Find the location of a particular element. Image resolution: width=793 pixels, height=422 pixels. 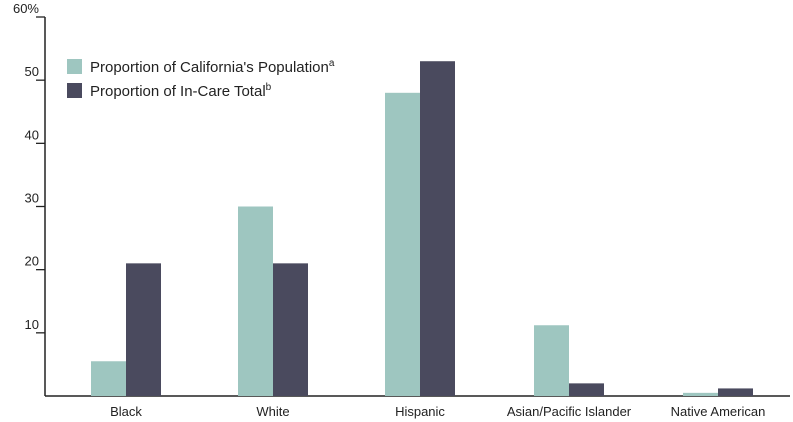

x-category-label: Black is located at coordinates (126, 411).